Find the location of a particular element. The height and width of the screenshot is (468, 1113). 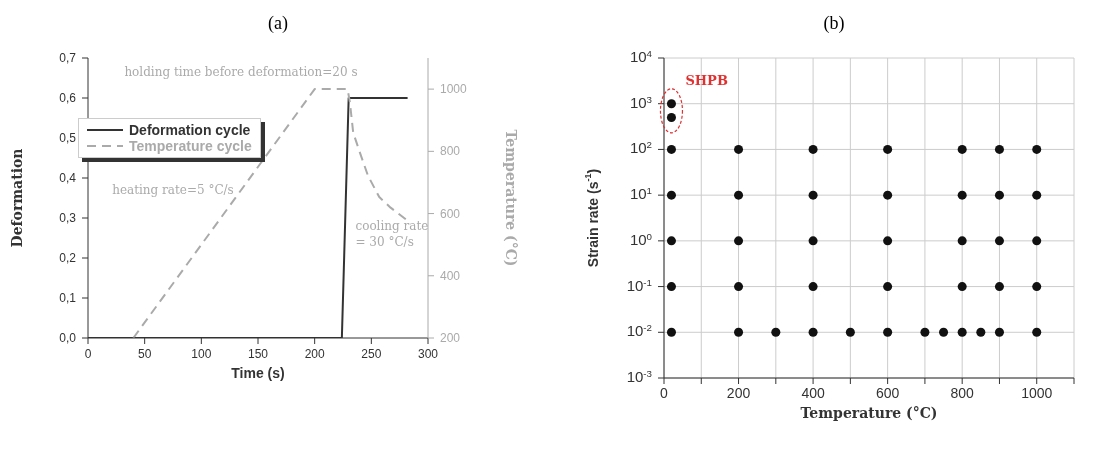

y-tick-label: 0,3 is located at coordinates (68, 218).